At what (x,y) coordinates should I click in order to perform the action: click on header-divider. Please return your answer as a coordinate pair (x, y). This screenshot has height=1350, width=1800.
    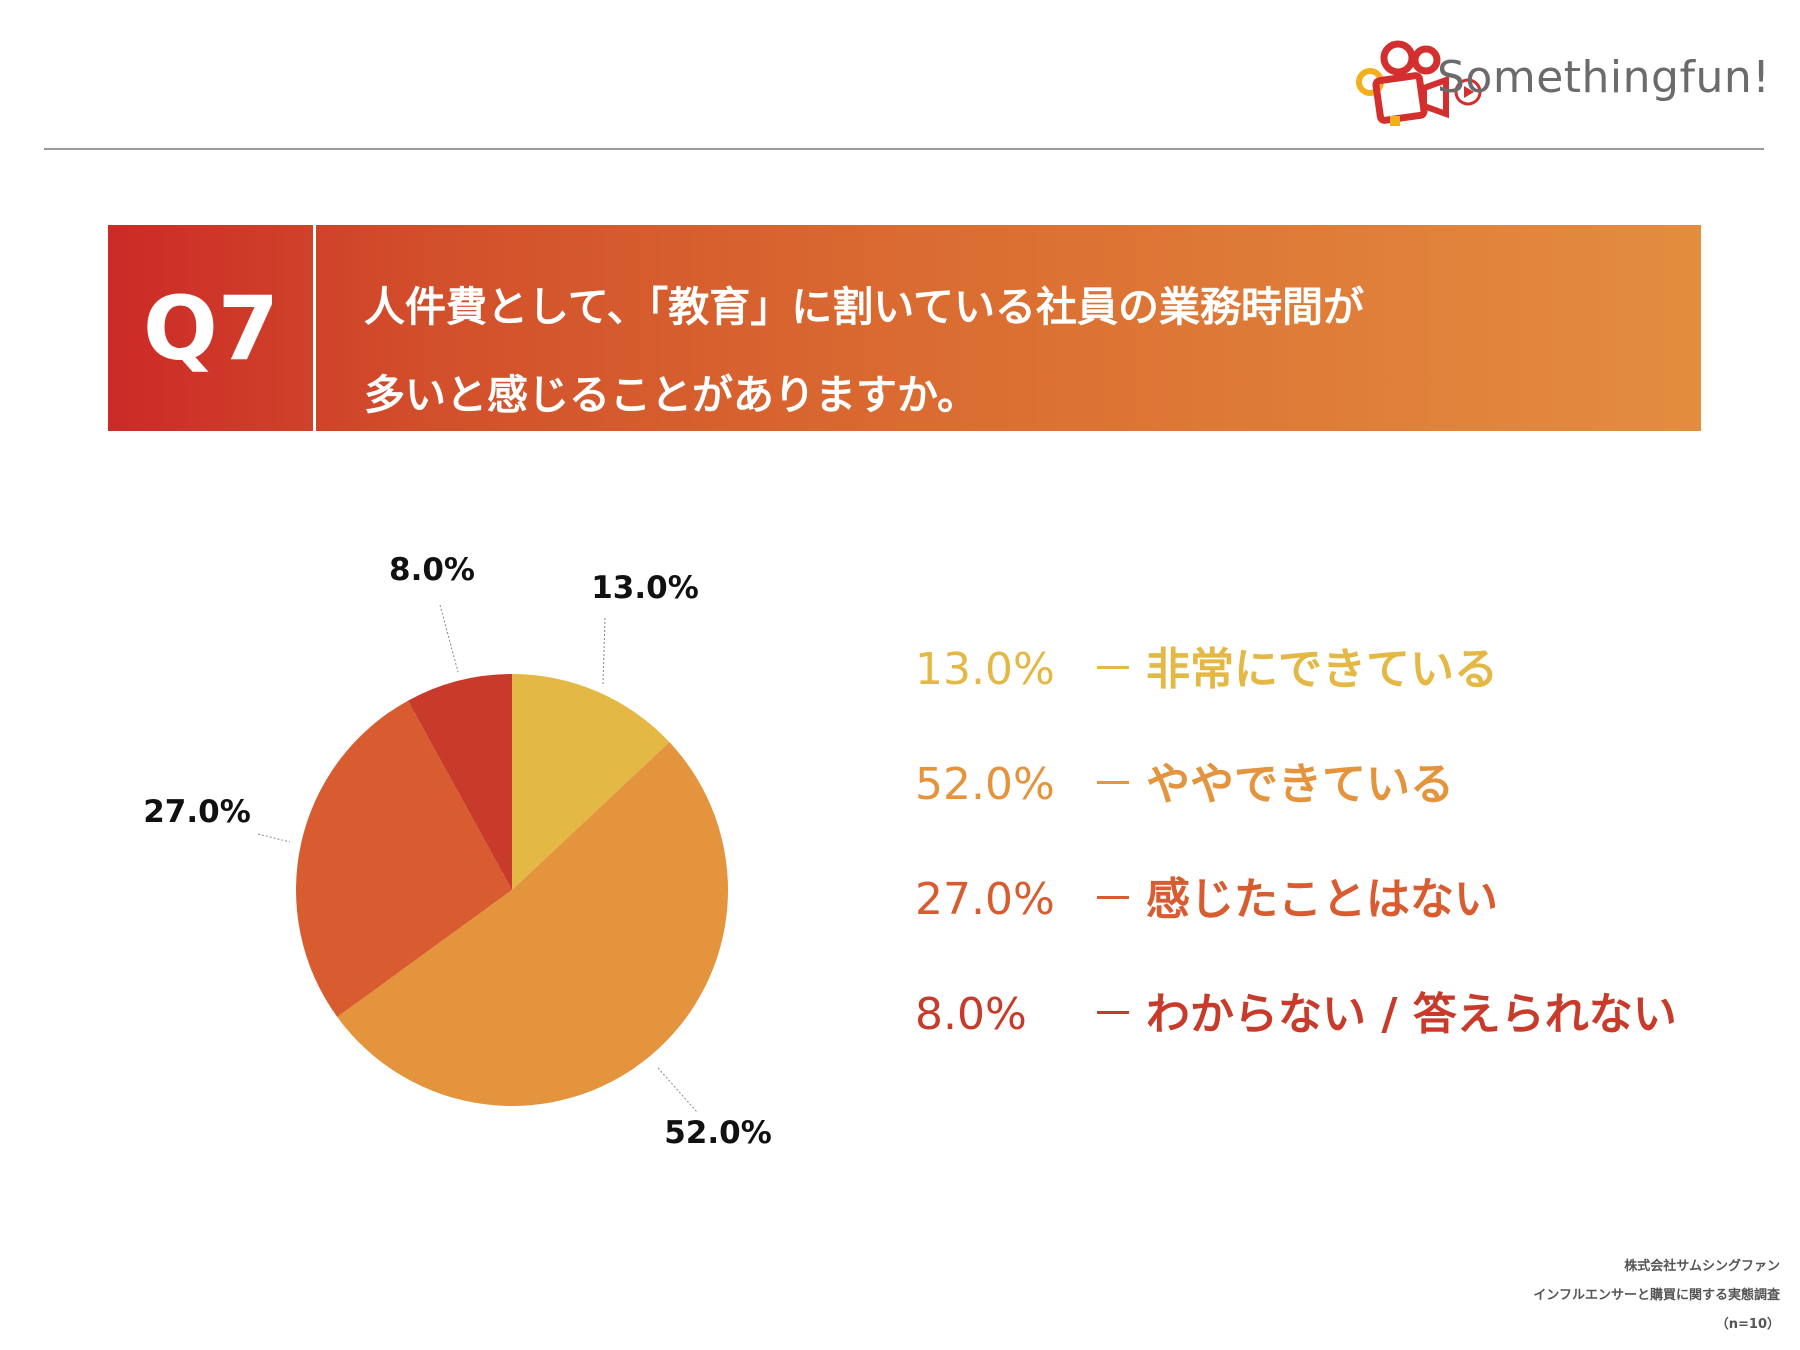
    Looking at the image, I should click on (904, 149).